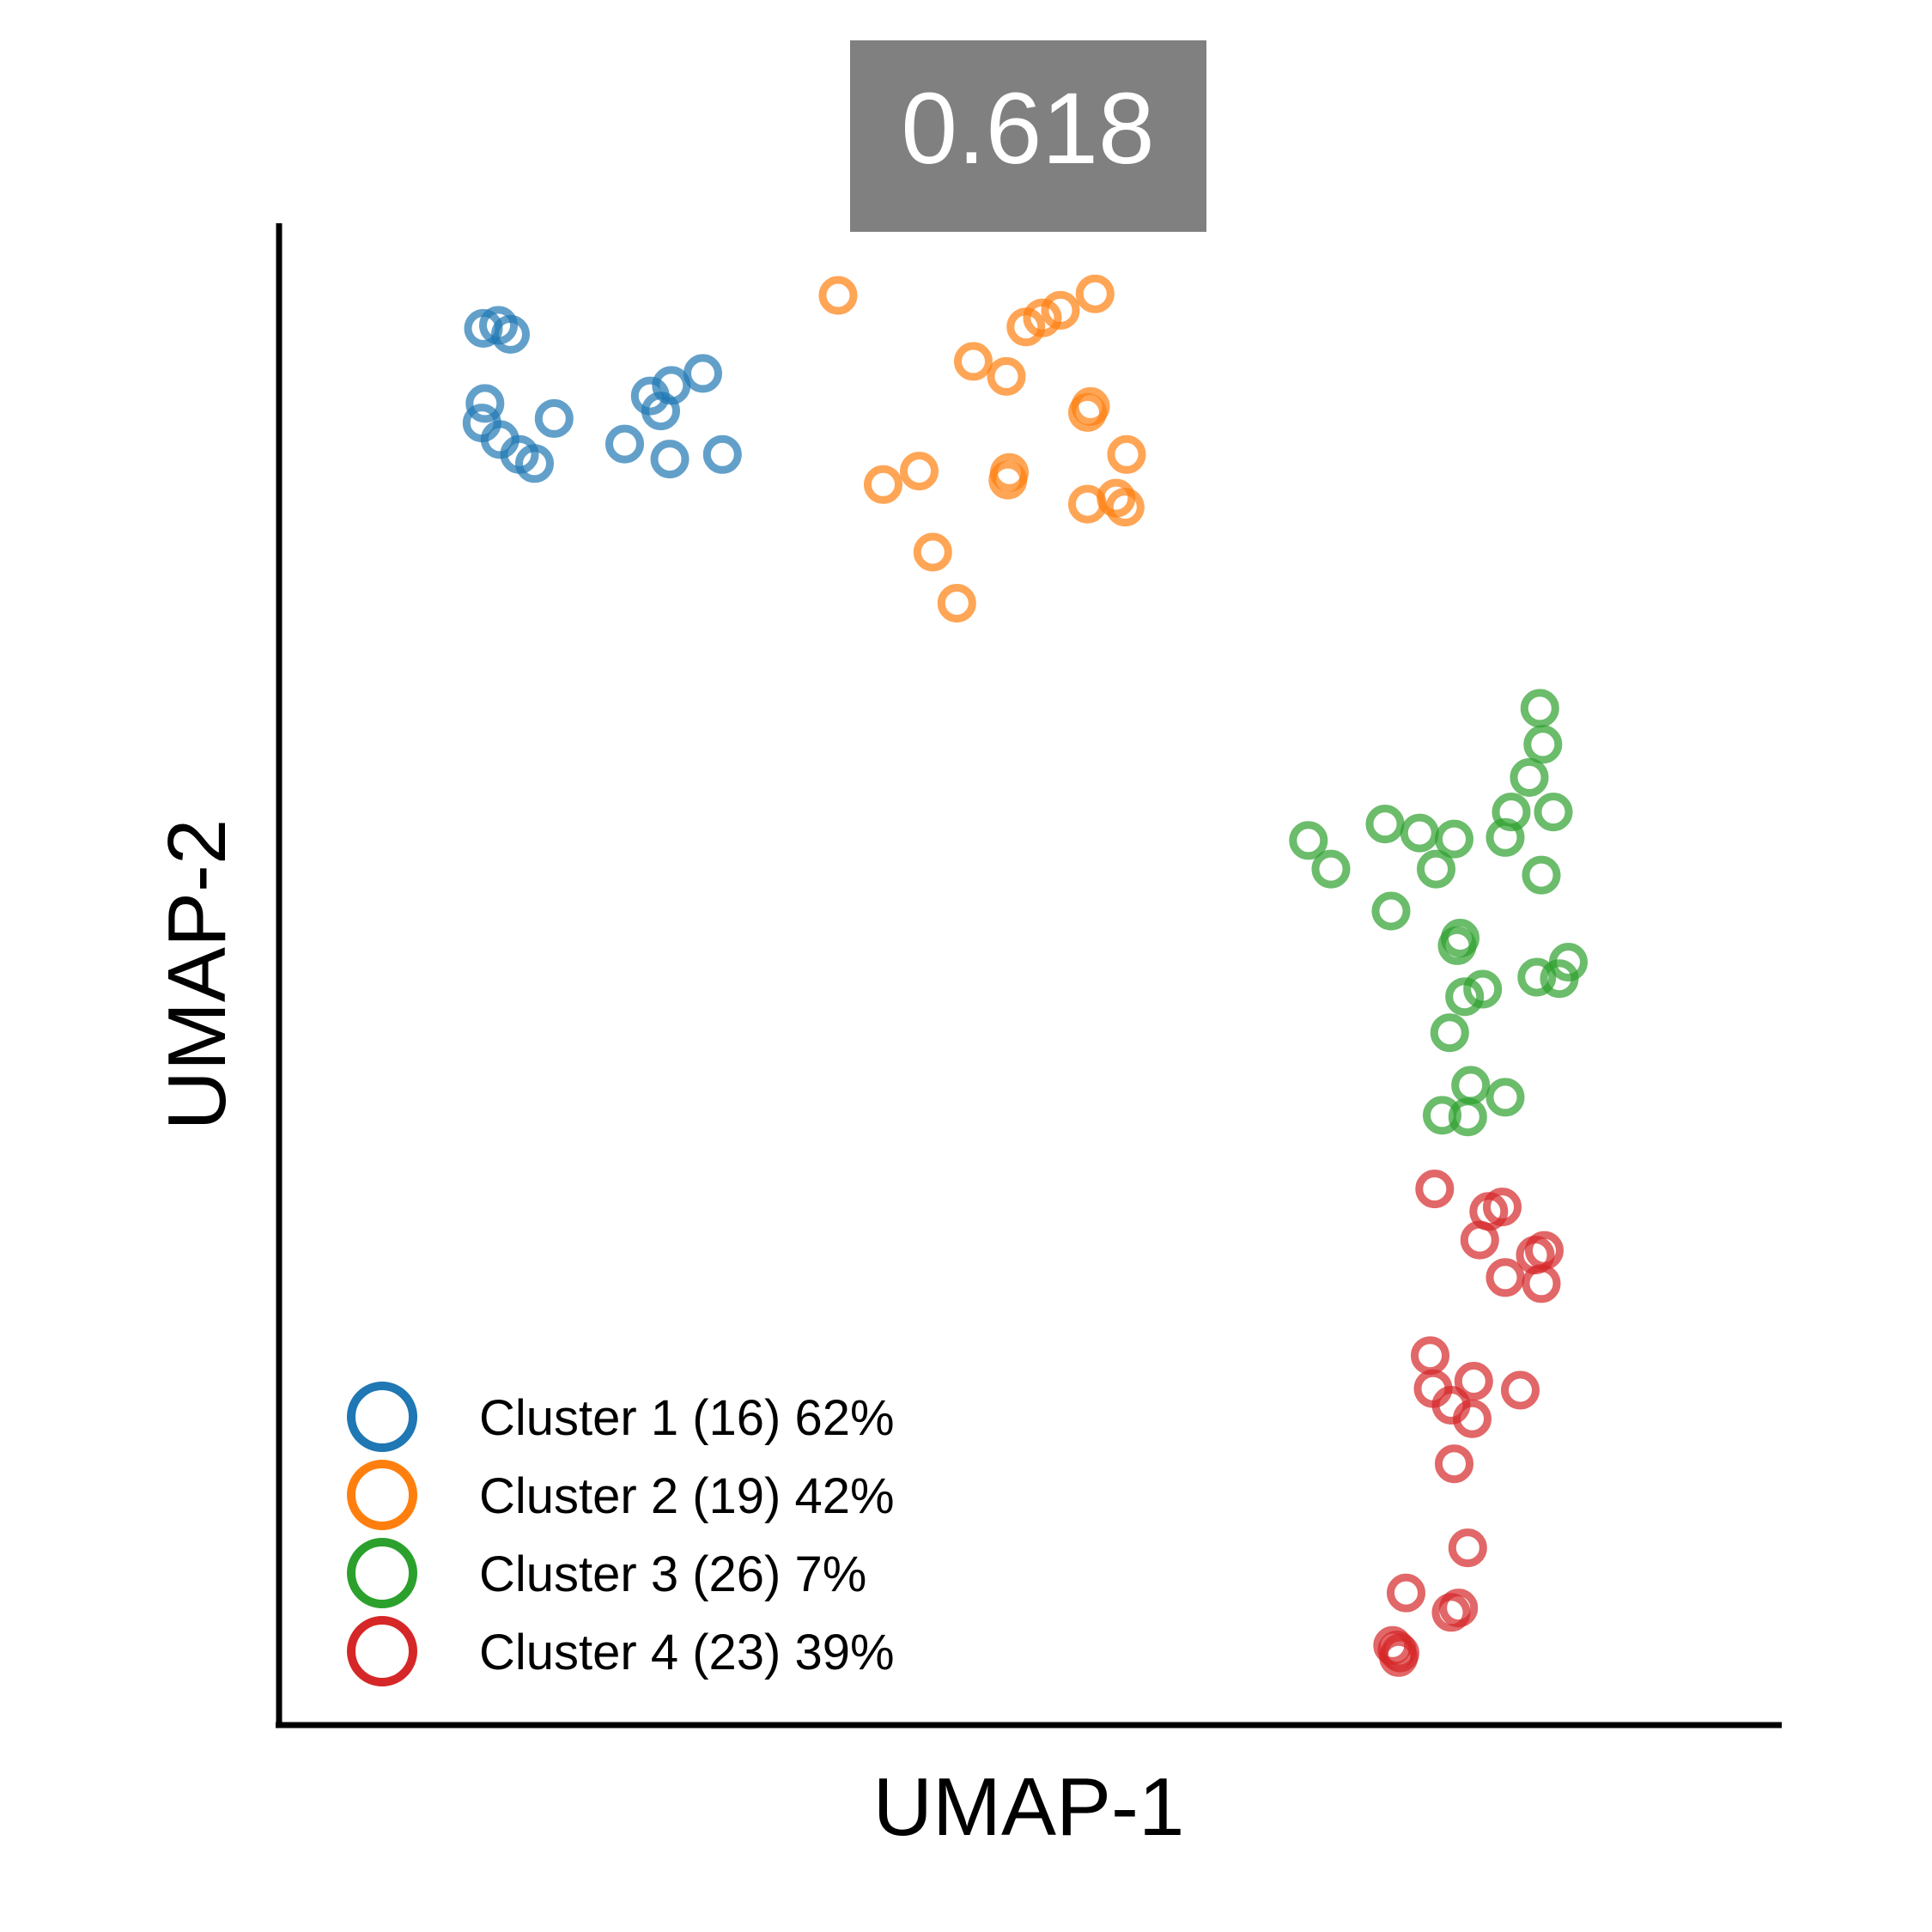 This screenshot has height=1932, width=1932. What do you see at coordinates (687, 1418) in the screenshot?
I see `legend-label-cluster-1: Cluster 1 (16) 62%` at bounding box center [687, 1418].